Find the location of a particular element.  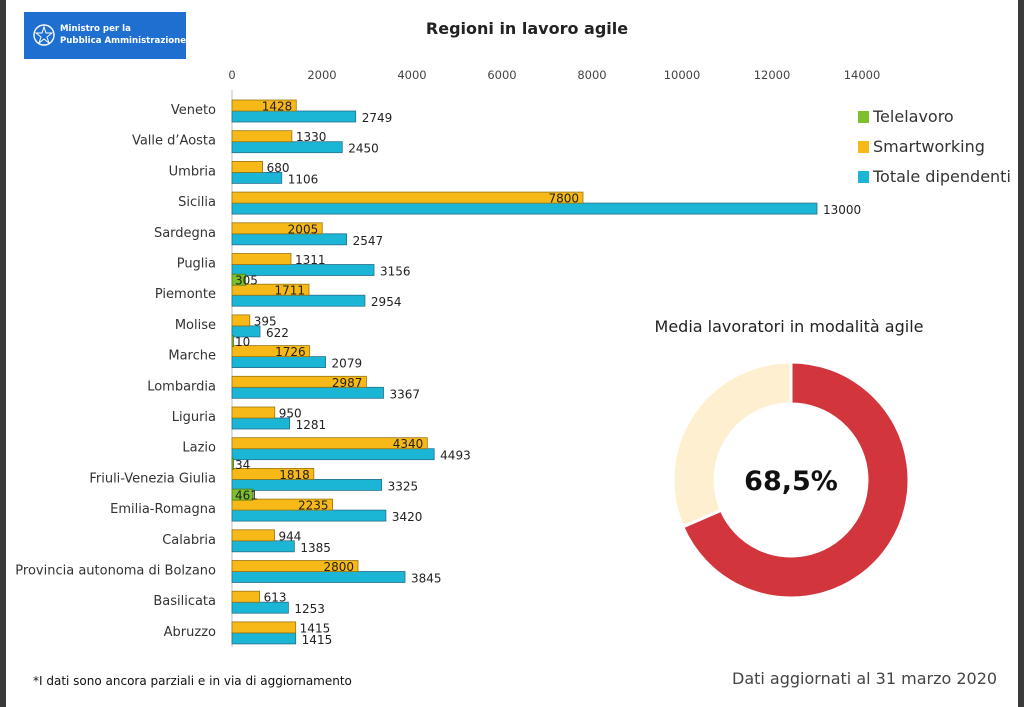

totale-value-label: 3367 is located at coordinates (405, 394).